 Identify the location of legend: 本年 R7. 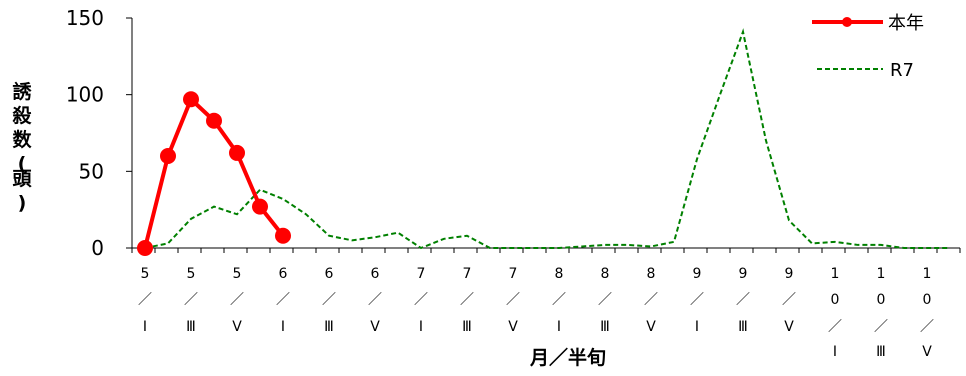
(868, 47).